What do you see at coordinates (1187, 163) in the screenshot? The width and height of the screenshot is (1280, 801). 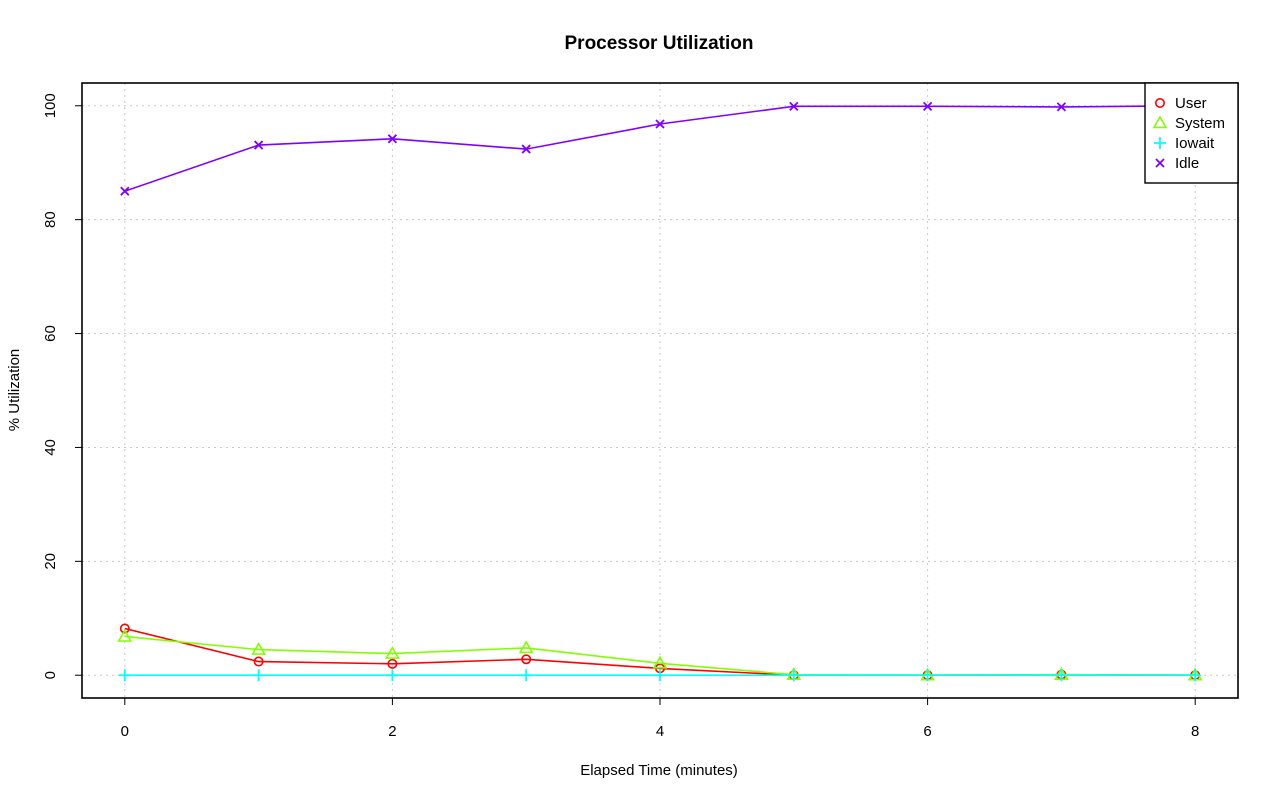 I see `legend-label-idle: Idle` at bounding box center [1187, 163].